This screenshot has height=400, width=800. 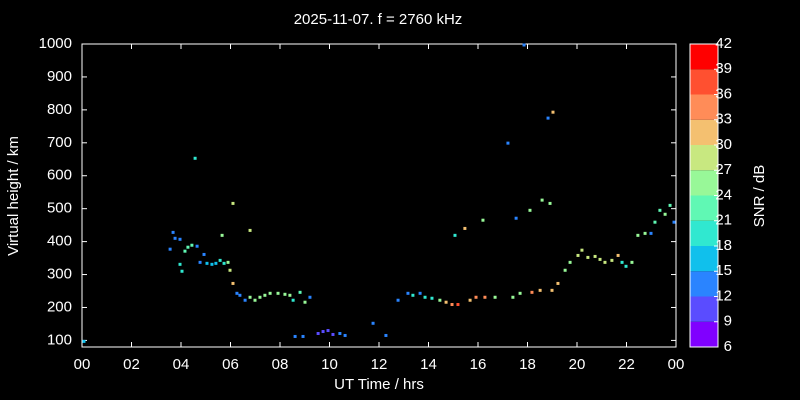 I want to click on colorbar-tick-label: 27, so click(x=723, y=169).